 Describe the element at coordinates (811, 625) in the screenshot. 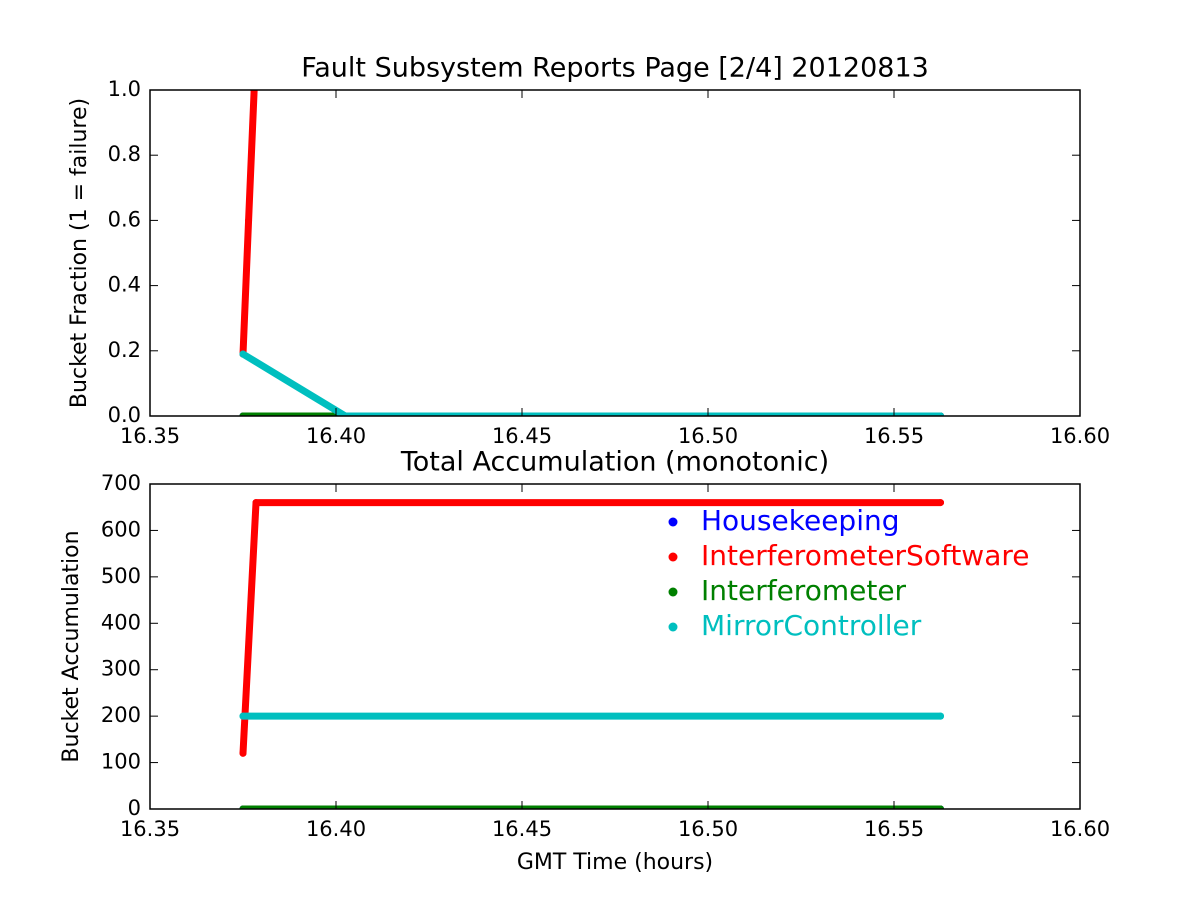

I see `legend-label: MirrorController` at that location.